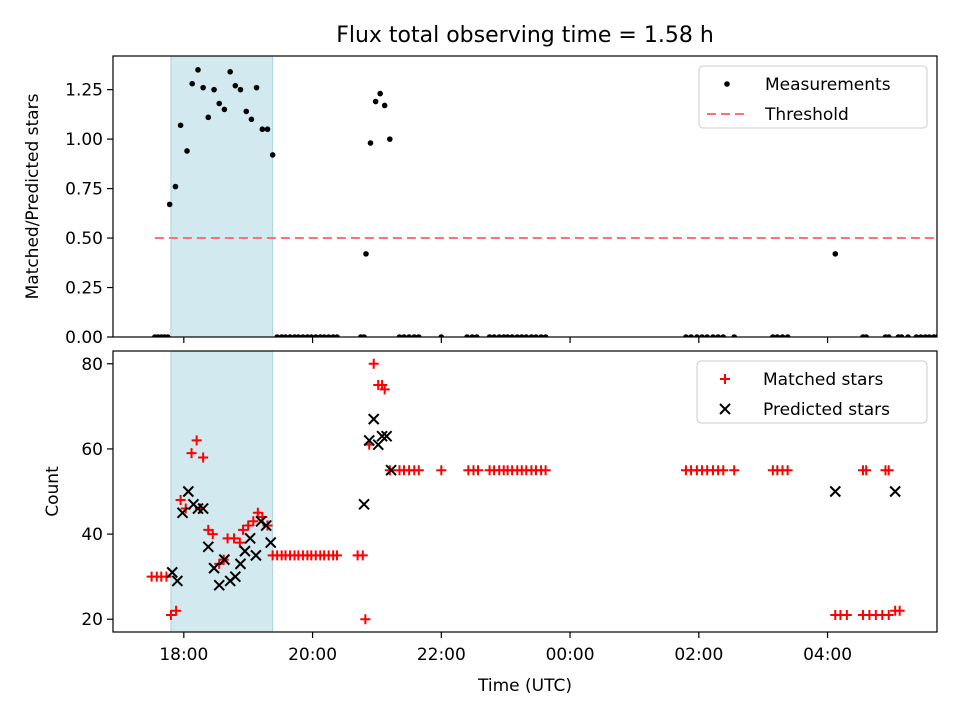  I want to click on figure-title: Flux total observing time = 1.58 h, so click(525, 35).